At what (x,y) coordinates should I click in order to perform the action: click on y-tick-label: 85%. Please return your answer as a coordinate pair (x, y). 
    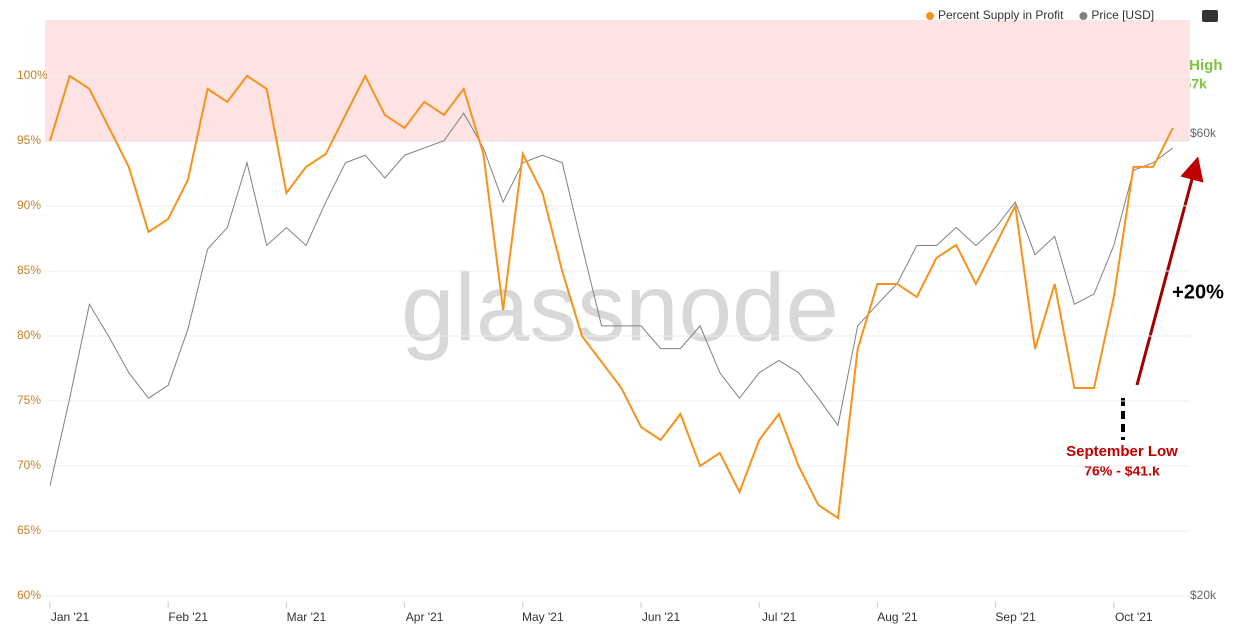
    Looking at the image, I should click on (29, 270).